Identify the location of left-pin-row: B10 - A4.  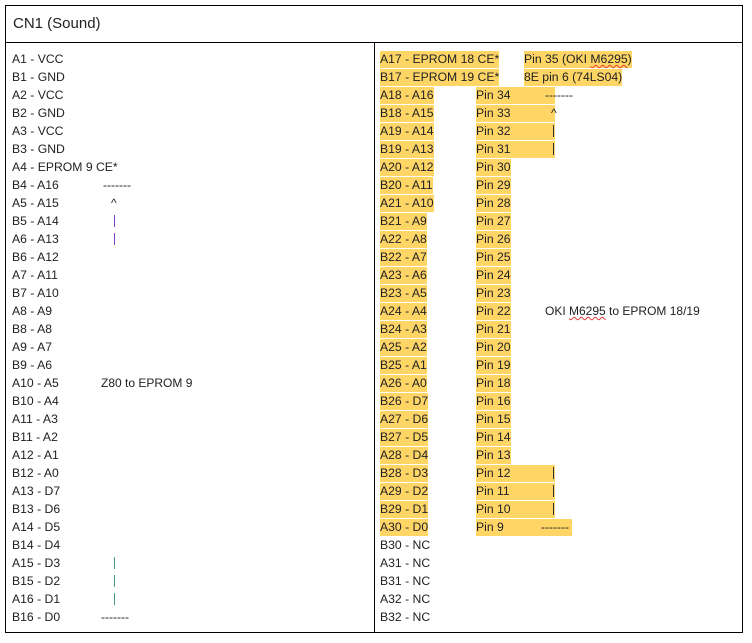
(35, 401).